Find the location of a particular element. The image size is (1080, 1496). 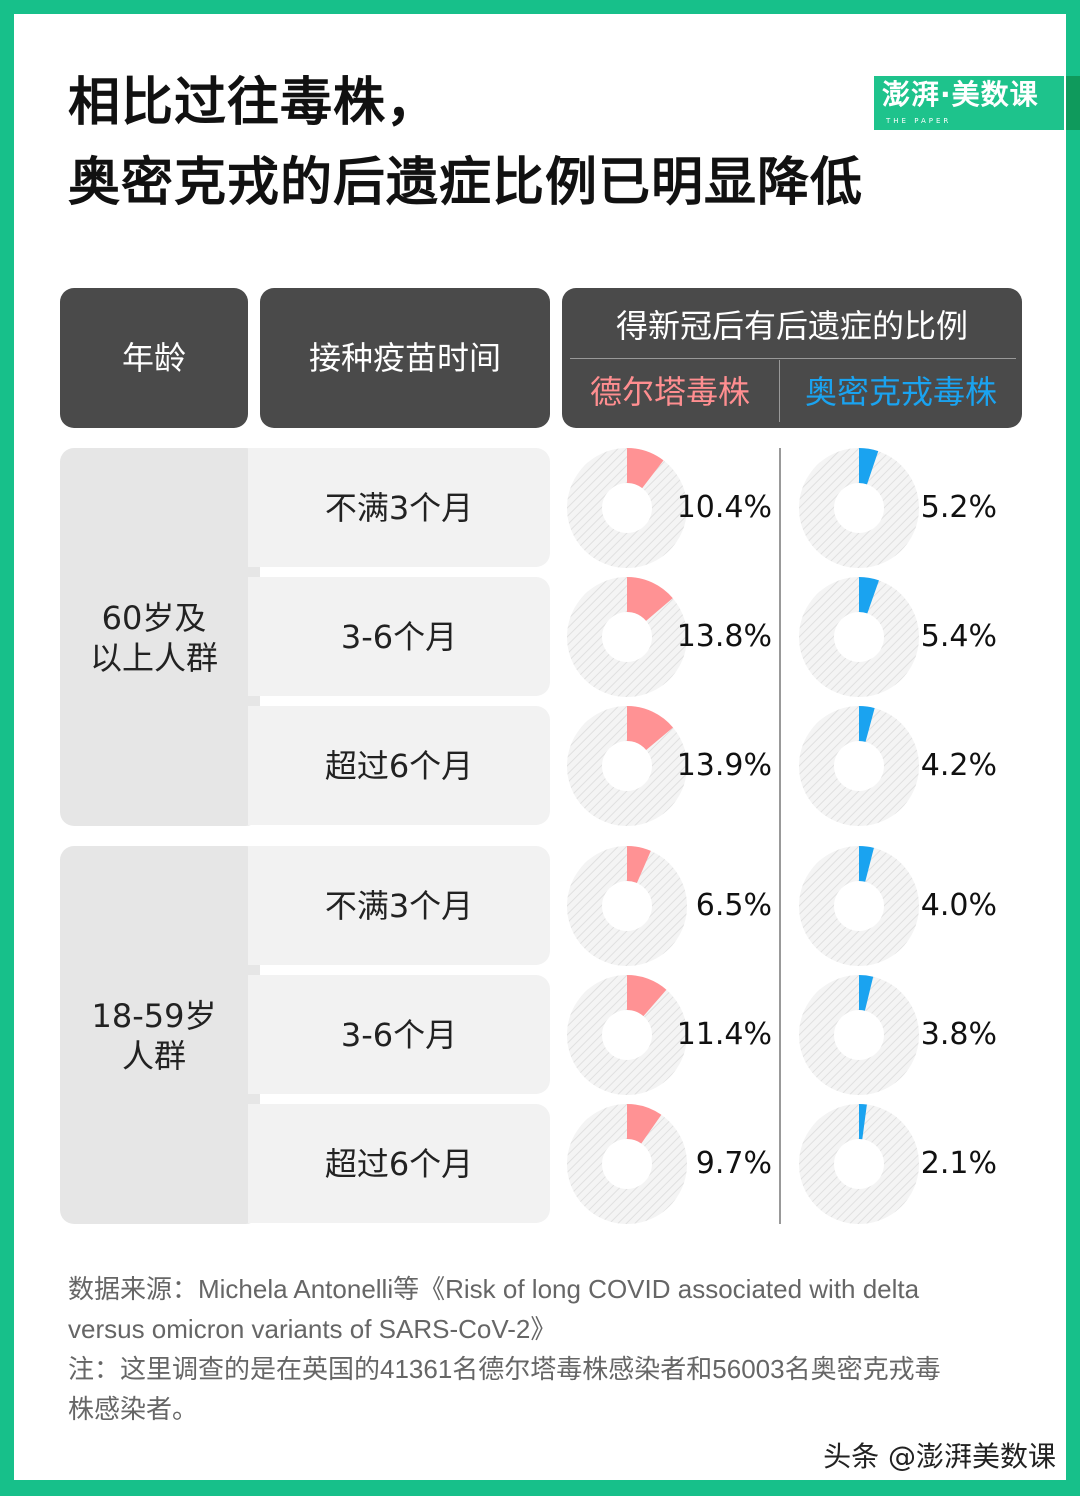

age-group-label: 18-59岁 is located at coordinates (154, 1016).